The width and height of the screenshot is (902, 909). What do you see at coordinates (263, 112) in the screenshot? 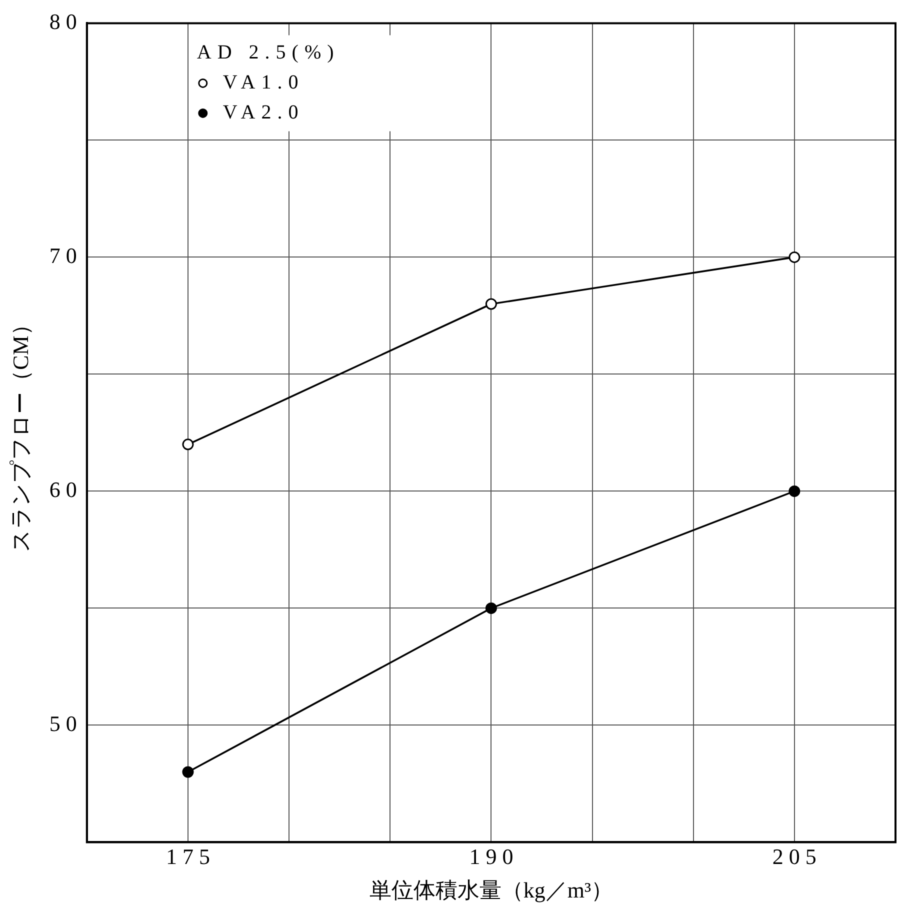
I see `legend-label: VA2.0` at bounding box center [263, 112].